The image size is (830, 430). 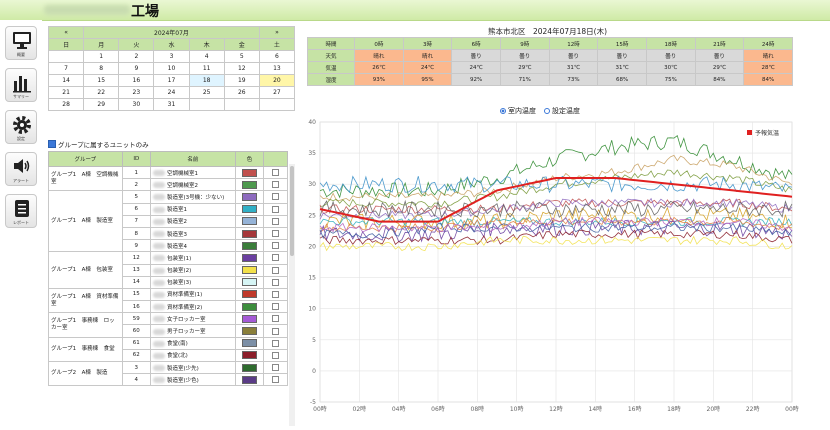 I want to click on sidebar-button-report: レポート, so click(x=21, y=211).